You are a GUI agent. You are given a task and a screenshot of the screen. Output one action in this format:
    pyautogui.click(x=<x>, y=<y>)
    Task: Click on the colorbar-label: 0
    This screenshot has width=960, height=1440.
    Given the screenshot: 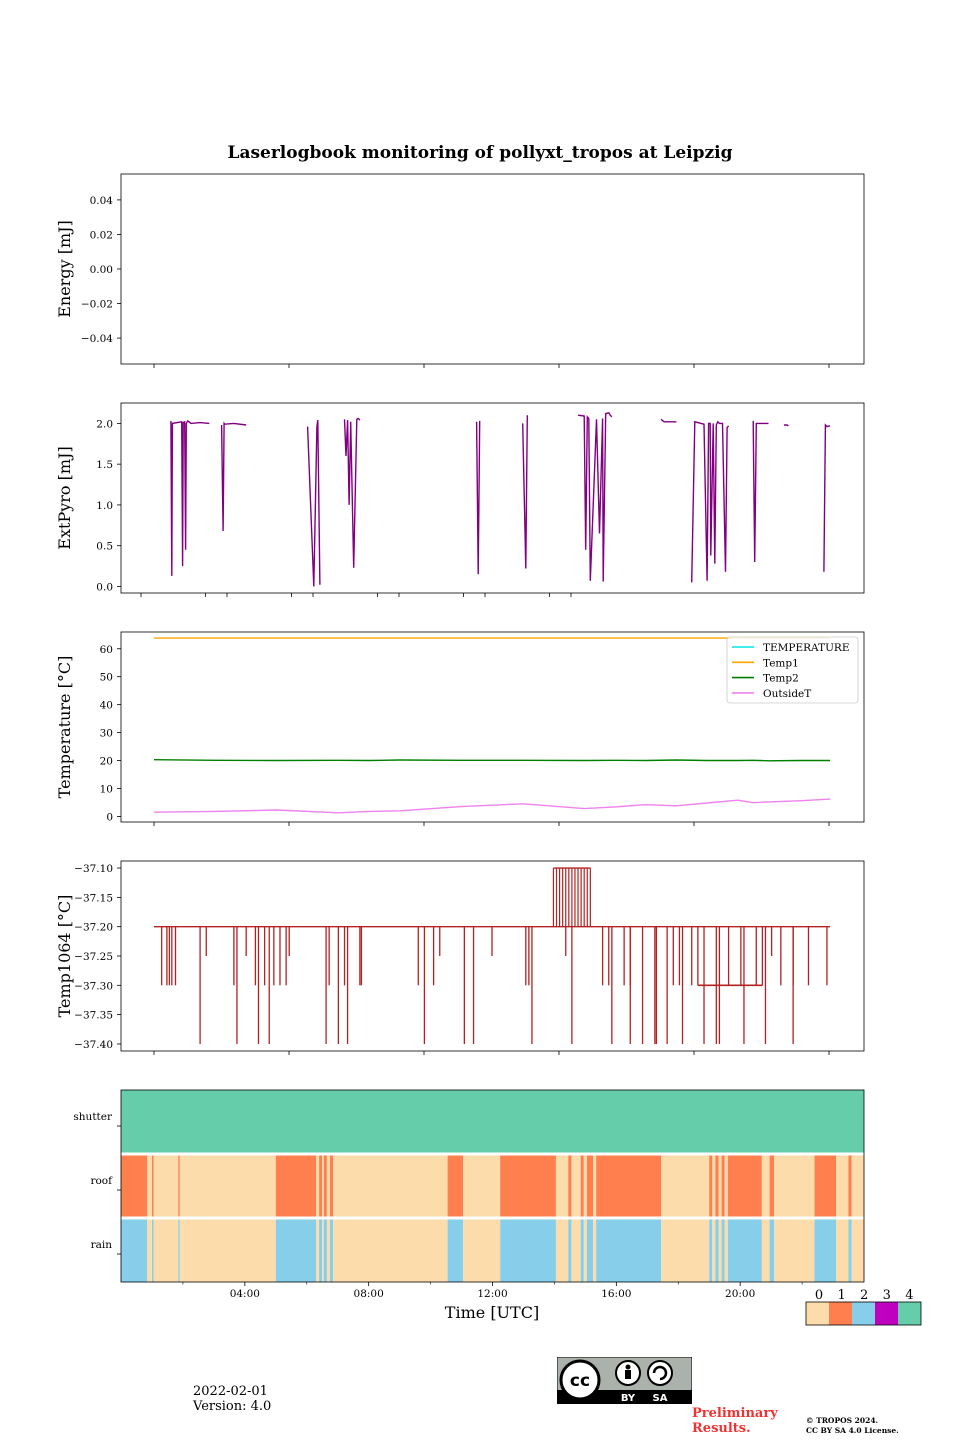 What is the action you would take?
    pyautogui.click(x=819, y=1295)
    